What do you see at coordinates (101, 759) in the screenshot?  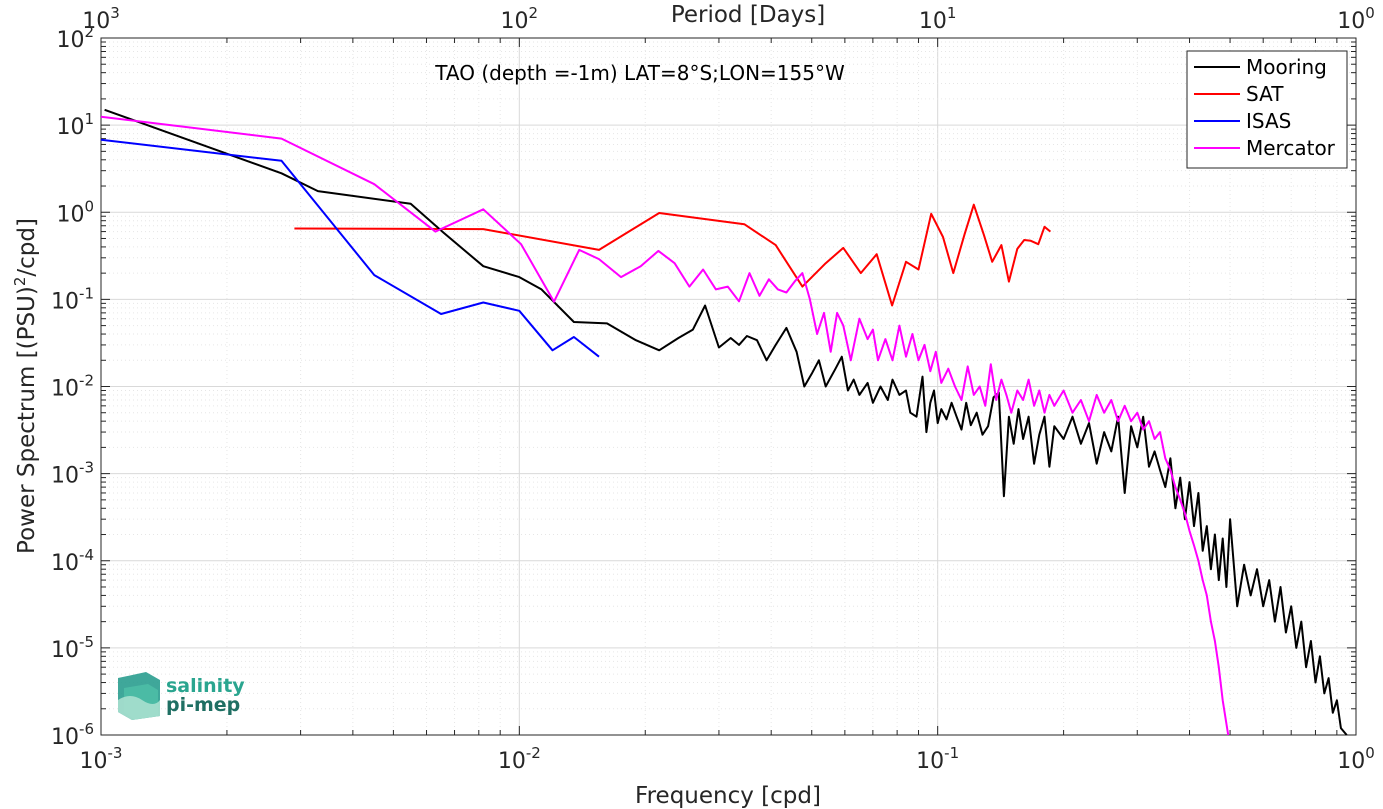 I see `x-tick-label: 10⁻³` at bounding box center [101, 759].